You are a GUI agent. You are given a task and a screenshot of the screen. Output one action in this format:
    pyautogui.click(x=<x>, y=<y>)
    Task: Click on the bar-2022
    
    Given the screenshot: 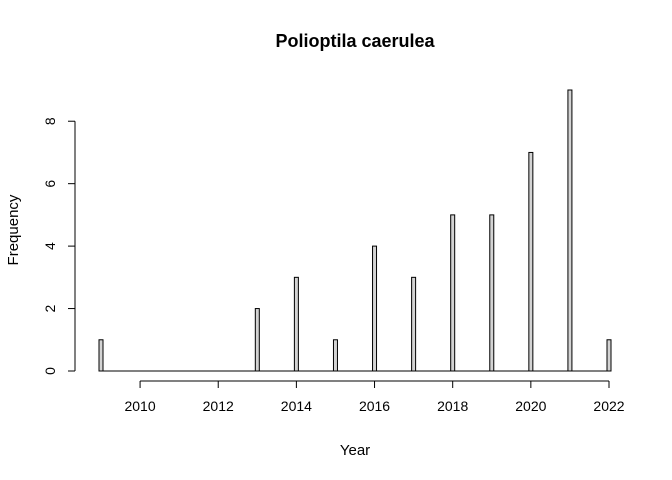 What is the action you would take?
    pyautogui.click(x=609, y=355)
    